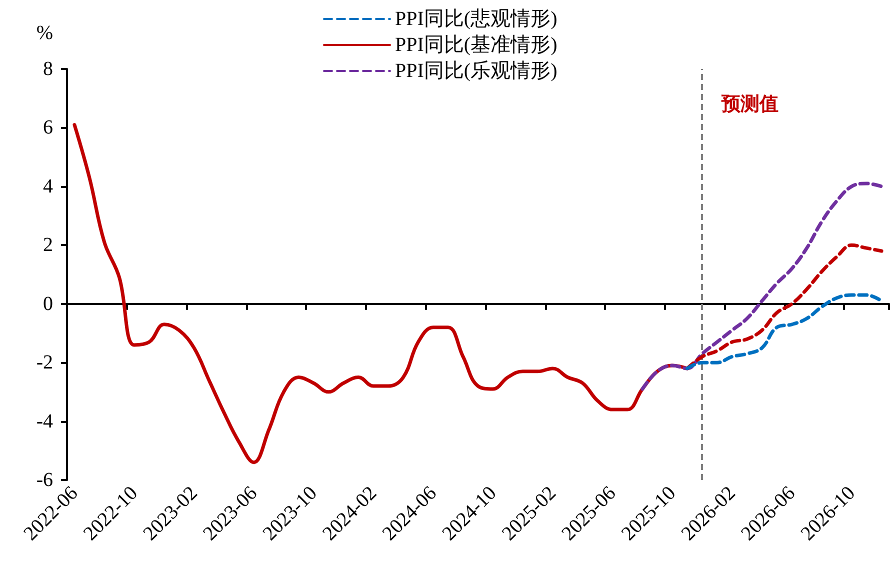 The height and width of the screenshot is (585, 891). I want to click on y-tick-label: 8, so click(48, 69).